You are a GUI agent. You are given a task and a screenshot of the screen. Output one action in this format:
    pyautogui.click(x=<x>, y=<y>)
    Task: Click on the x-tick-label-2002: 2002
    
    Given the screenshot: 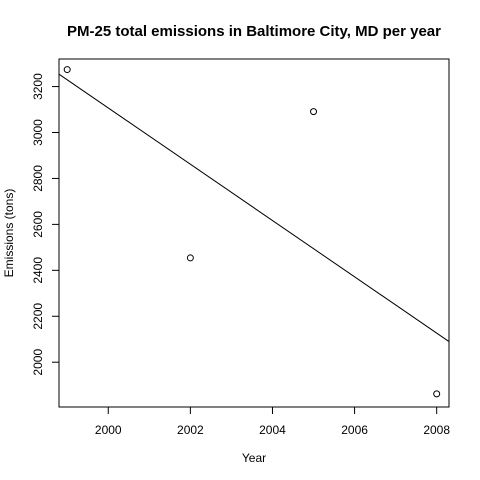 What is the action you would take?
    pyautogui.click(x=190, y=430)
    